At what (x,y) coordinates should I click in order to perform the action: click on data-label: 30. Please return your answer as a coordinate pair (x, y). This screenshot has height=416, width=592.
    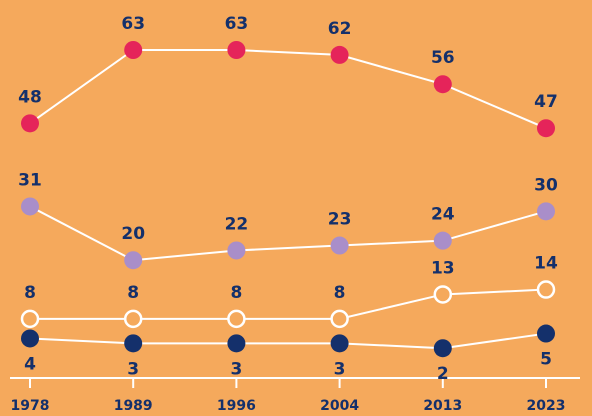
    Looking at the image, I should click on (546, 185).